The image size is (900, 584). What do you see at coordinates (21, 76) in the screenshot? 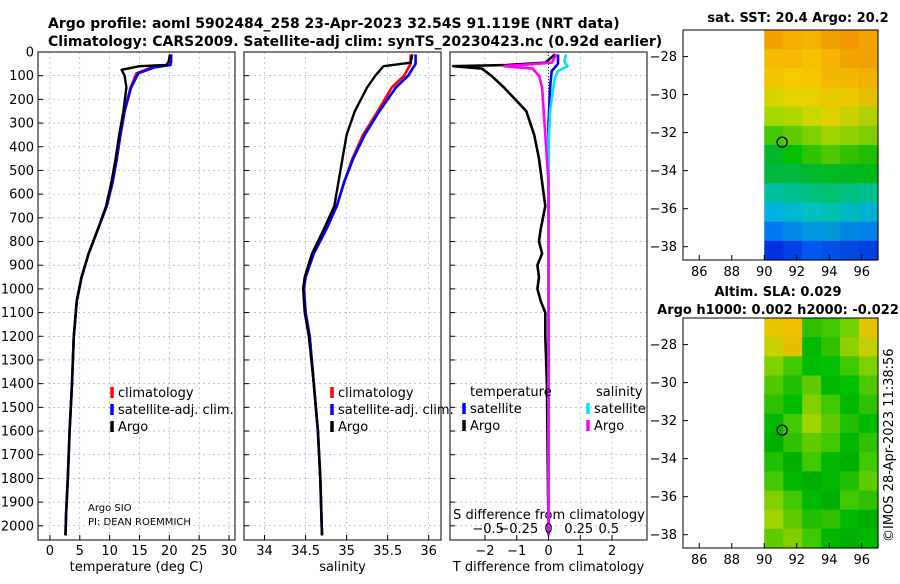
I see `ytick-label-100: 100` at bounding box center [21, 76].